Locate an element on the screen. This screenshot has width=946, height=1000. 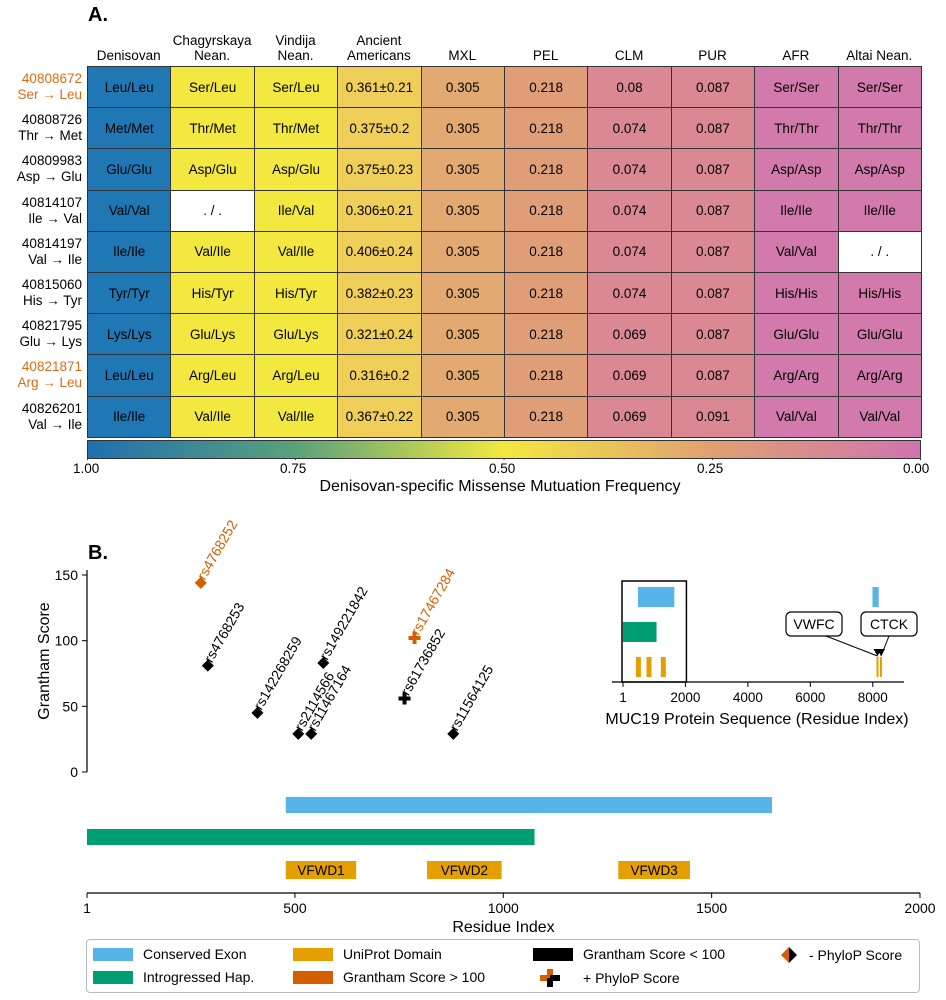
legend-plus-phylop: + PhyloP Score is located at coordinates (606, 978).